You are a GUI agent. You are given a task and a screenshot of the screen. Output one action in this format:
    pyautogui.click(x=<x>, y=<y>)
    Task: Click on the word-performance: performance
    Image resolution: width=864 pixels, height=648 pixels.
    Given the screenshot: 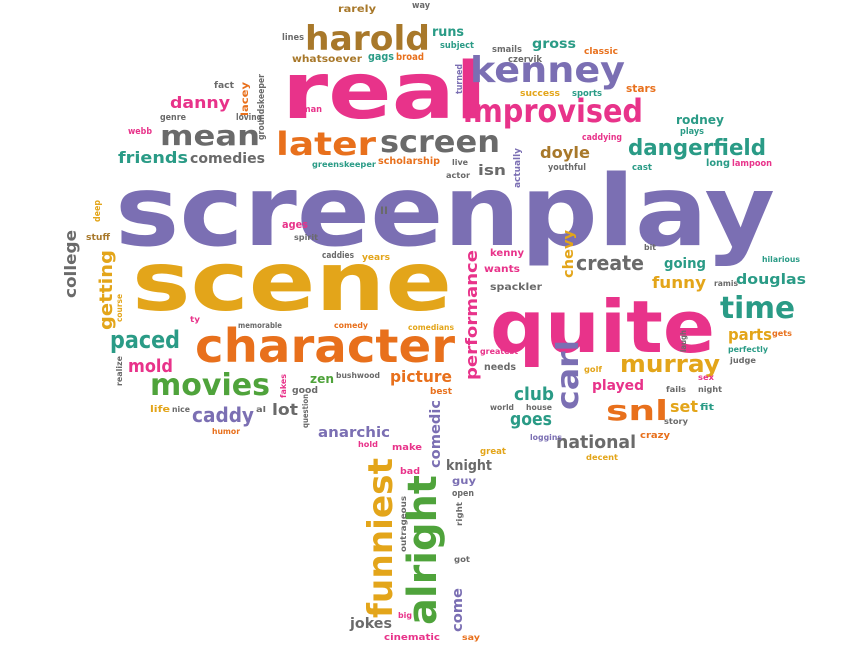 What is the action you would take?
    pyautogui.click(x=471, y=315)
    